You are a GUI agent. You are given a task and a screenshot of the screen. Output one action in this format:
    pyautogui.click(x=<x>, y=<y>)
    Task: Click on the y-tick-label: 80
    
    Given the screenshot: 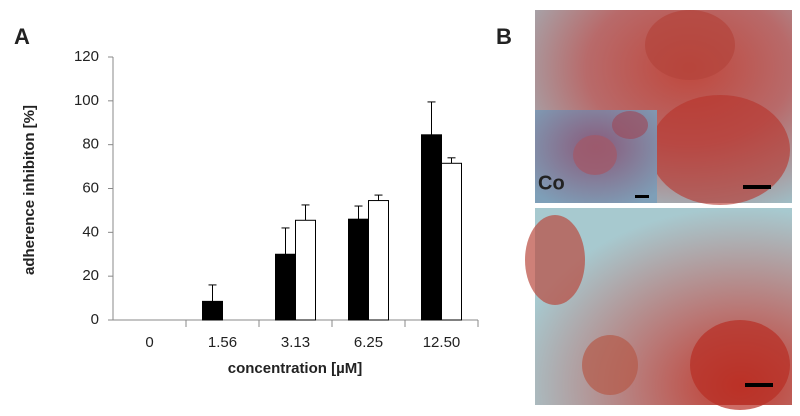 What is the action you would take?
    pyautogui.click(x=90, y=144)
    